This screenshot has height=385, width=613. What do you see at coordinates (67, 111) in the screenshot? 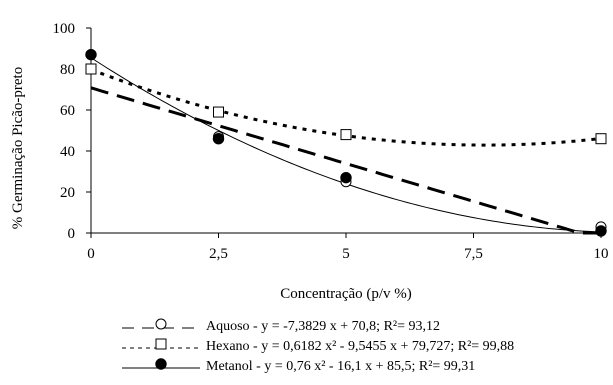
I see `y-tick-label: 60` at bounding box center [67, 111].